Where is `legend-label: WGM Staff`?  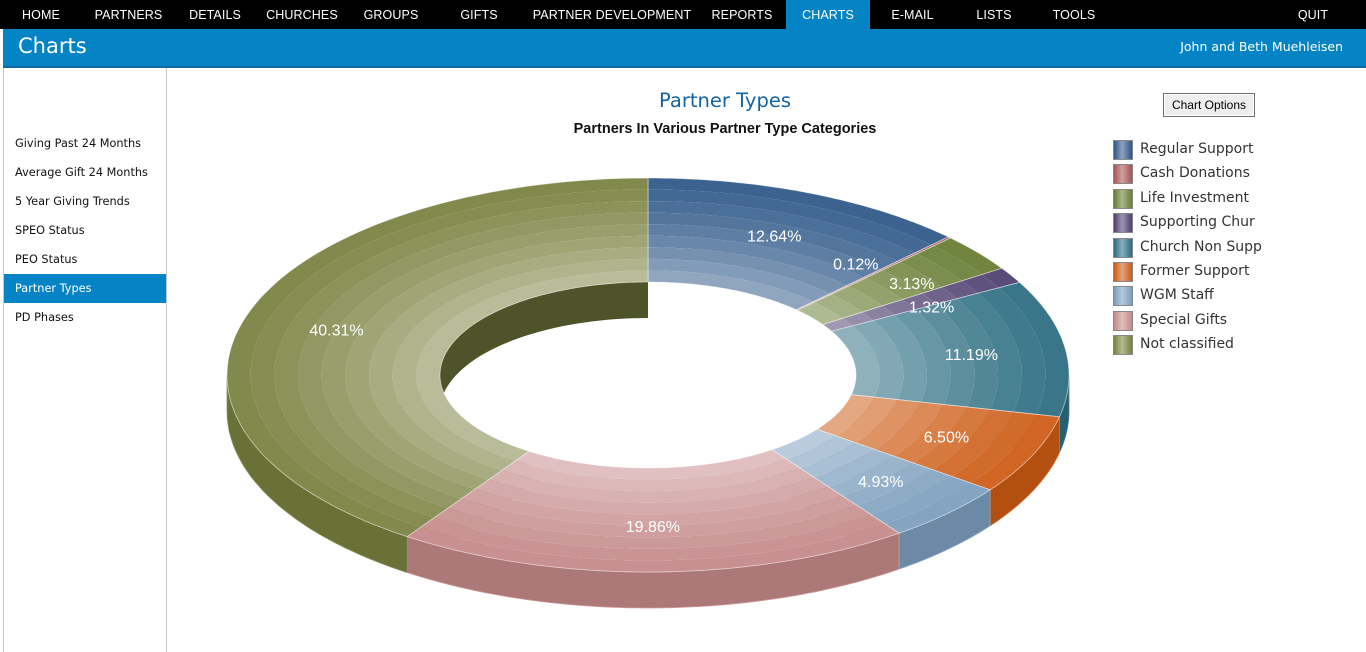 legend-label: WGM Staff is located at coordinates (1177, 295).